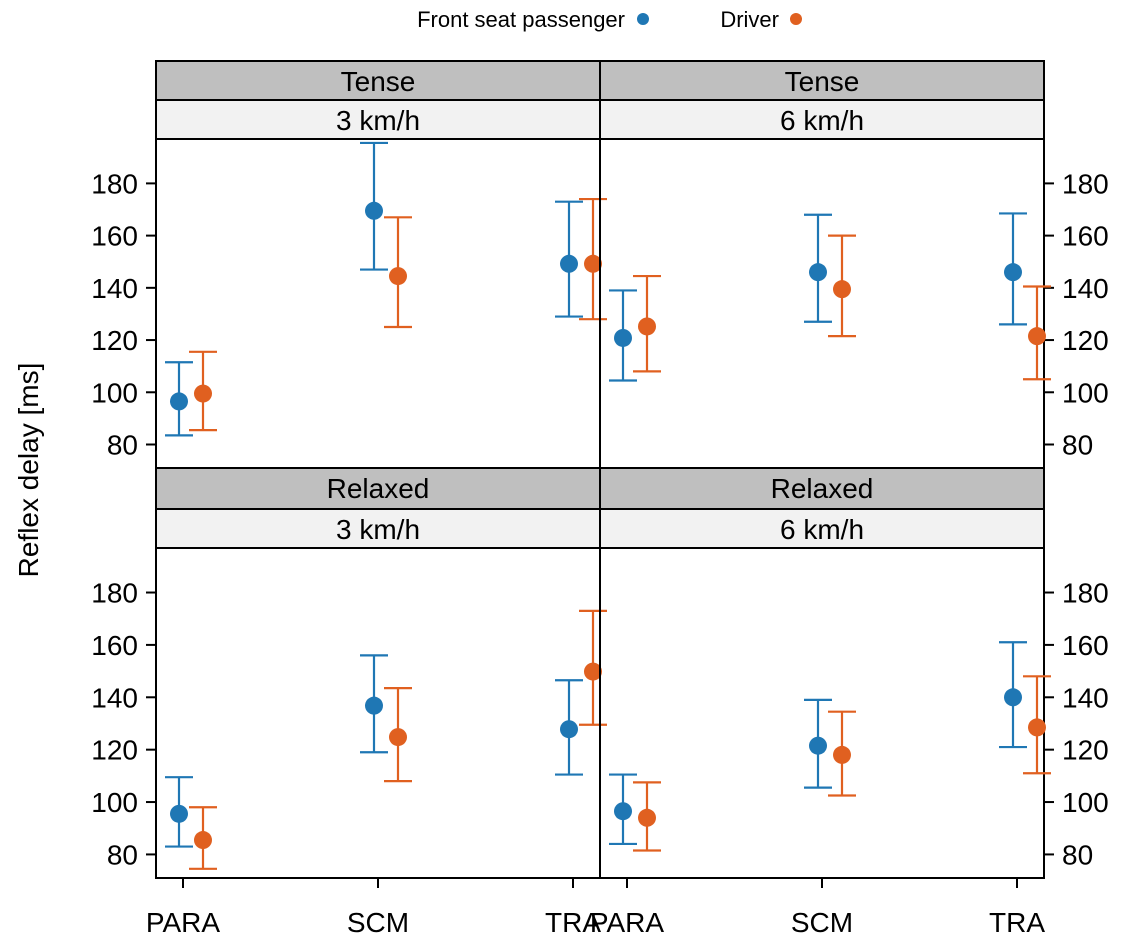 The width and height of the screenshot is (1145, 946). What do you see at coordinates (796, 19) in the screenshot?
I see `legend-marker-driver` at bounding box center [796, 19].